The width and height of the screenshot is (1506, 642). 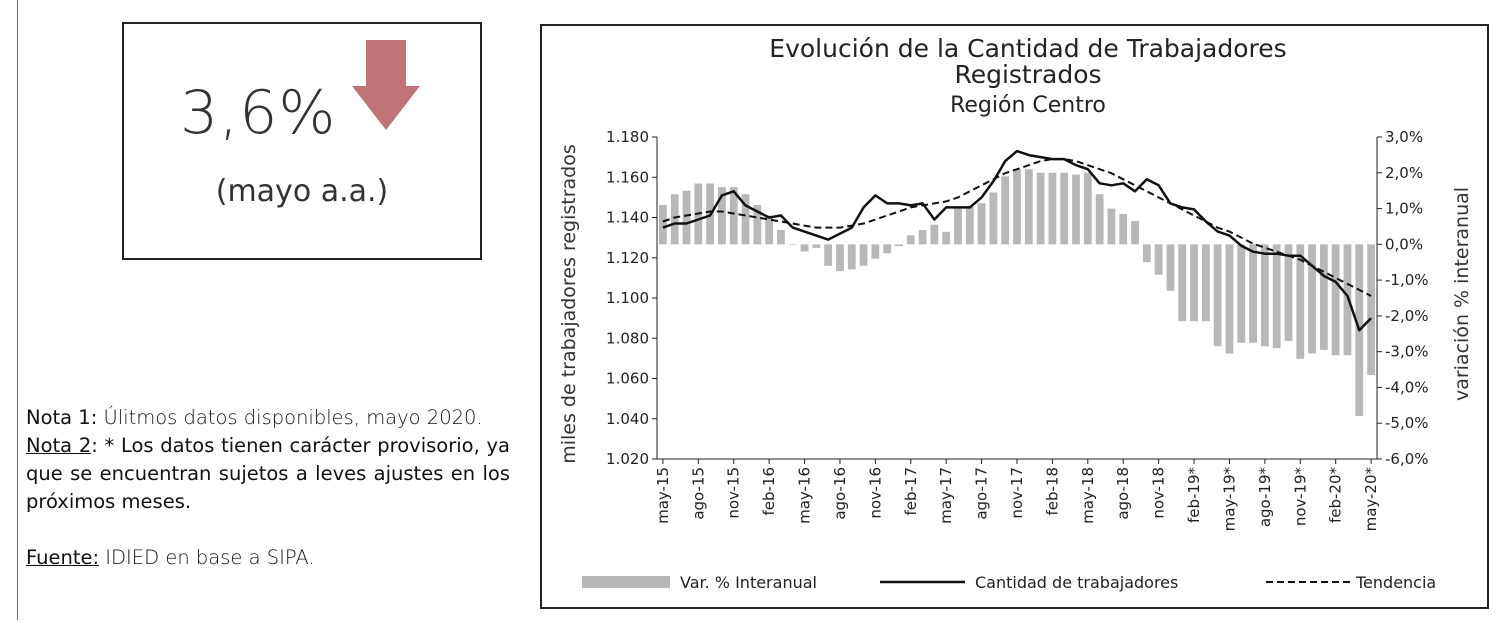 I want to click on x-tick-label: feb-16, so click(x=769, y=491).